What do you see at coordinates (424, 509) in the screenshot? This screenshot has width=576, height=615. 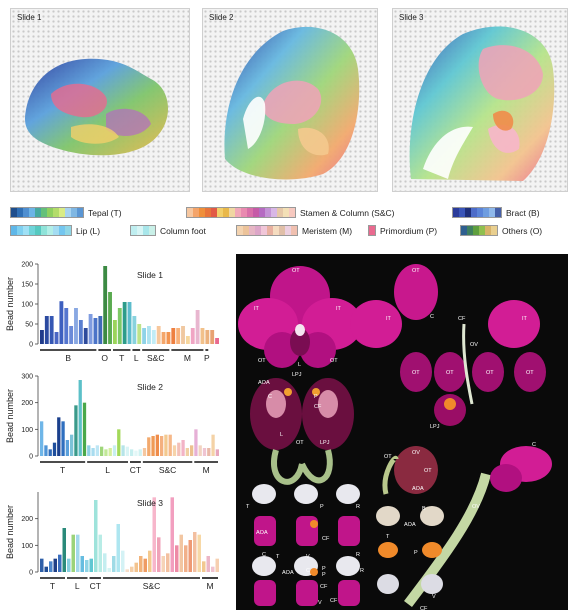 I see `photo-label: B` at bounding box center [424, 509].